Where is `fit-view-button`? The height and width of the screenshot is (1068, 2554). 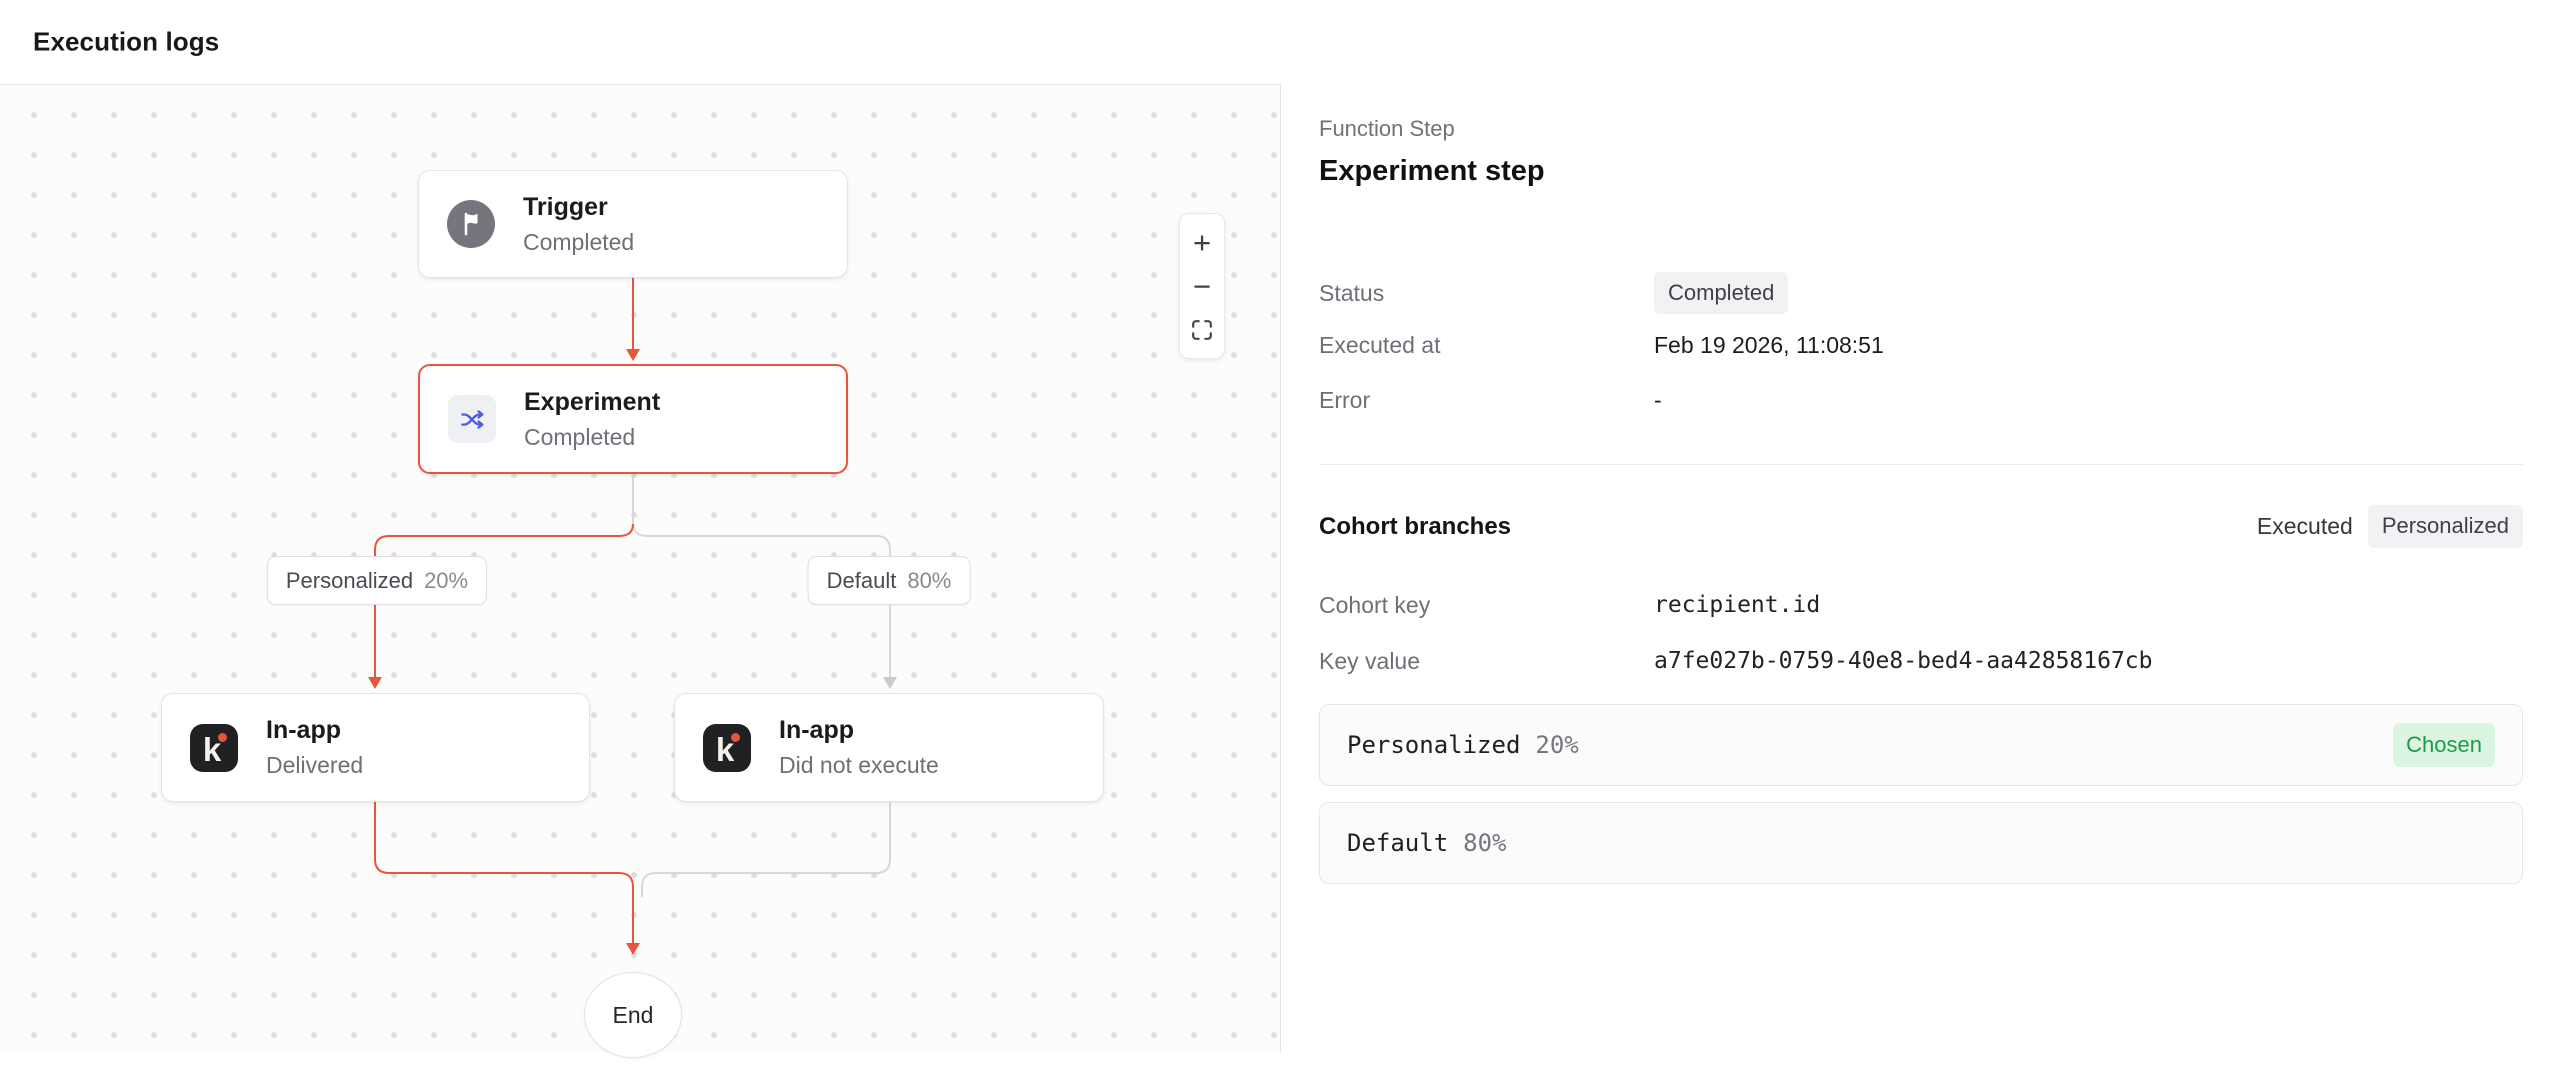 fit-view-button is located at coordinates (1202, 330).